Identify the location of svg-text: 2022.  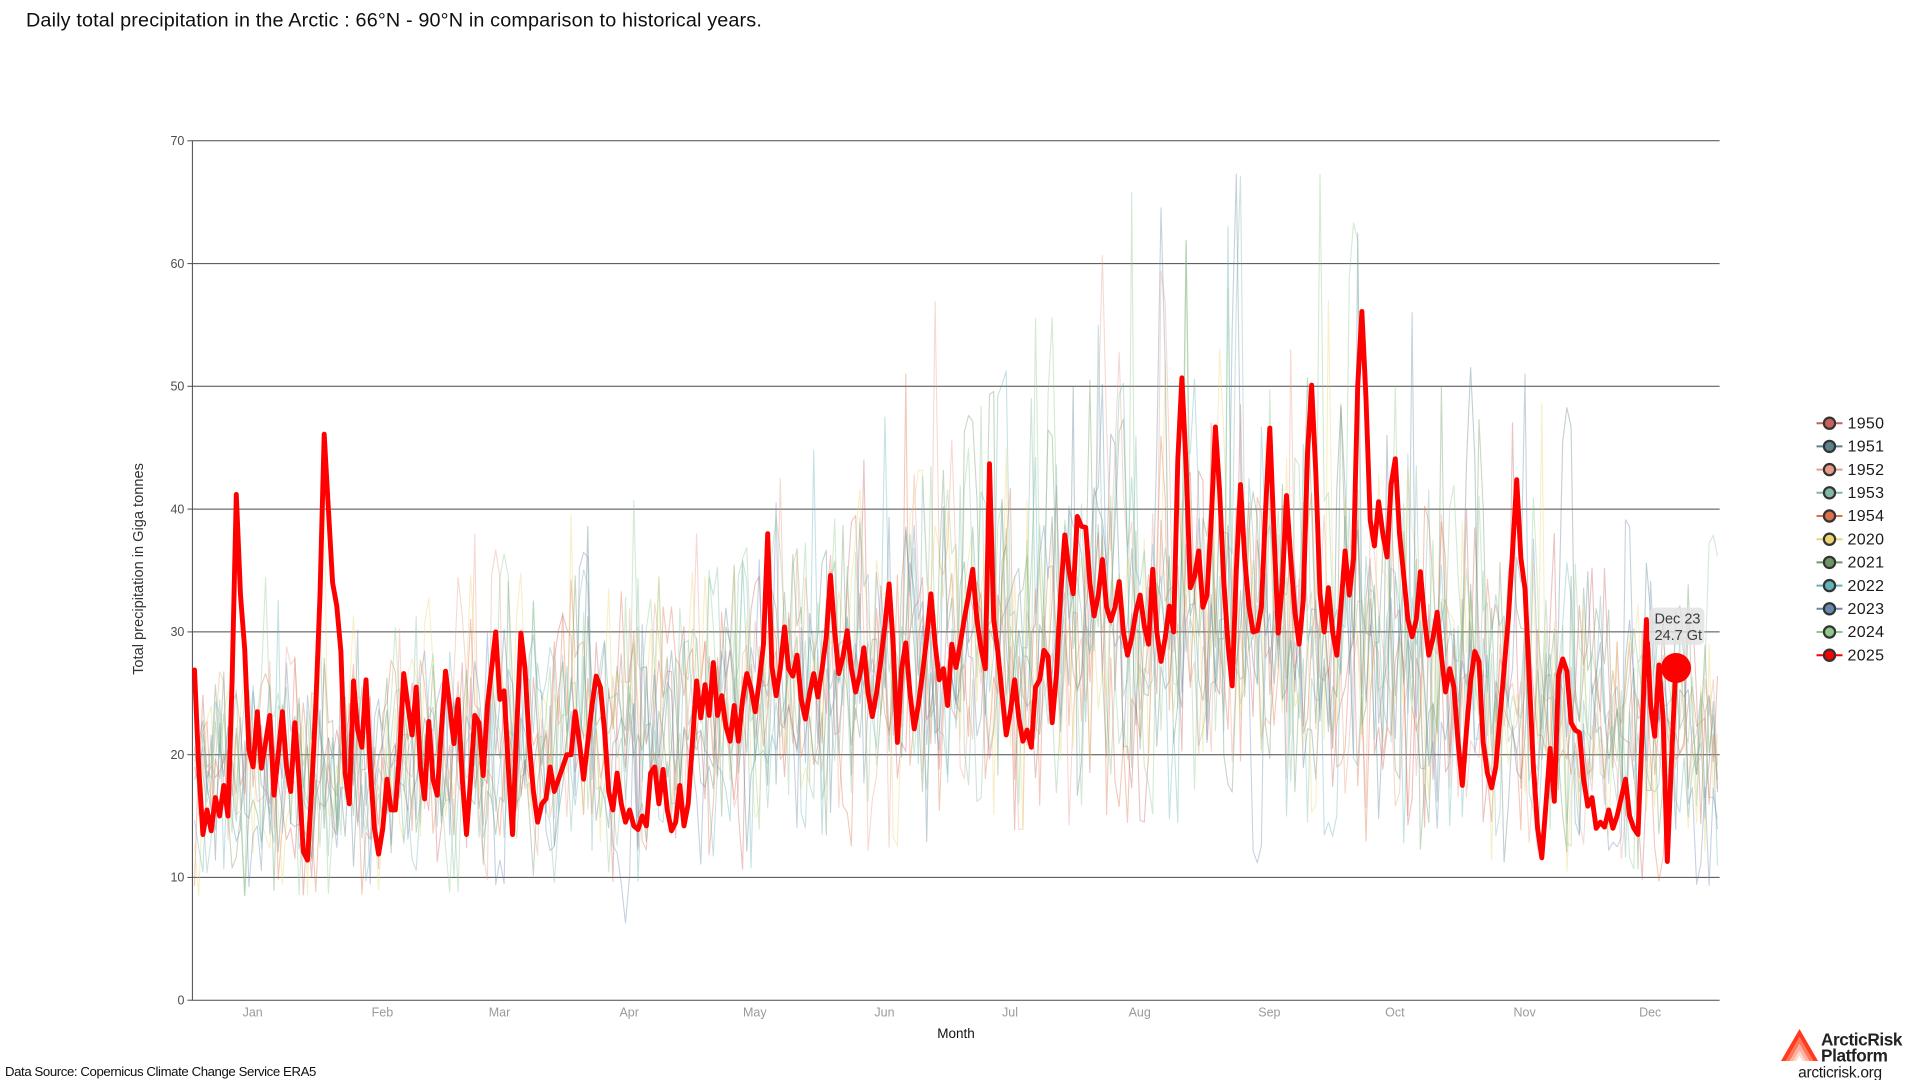
(1866, 586).